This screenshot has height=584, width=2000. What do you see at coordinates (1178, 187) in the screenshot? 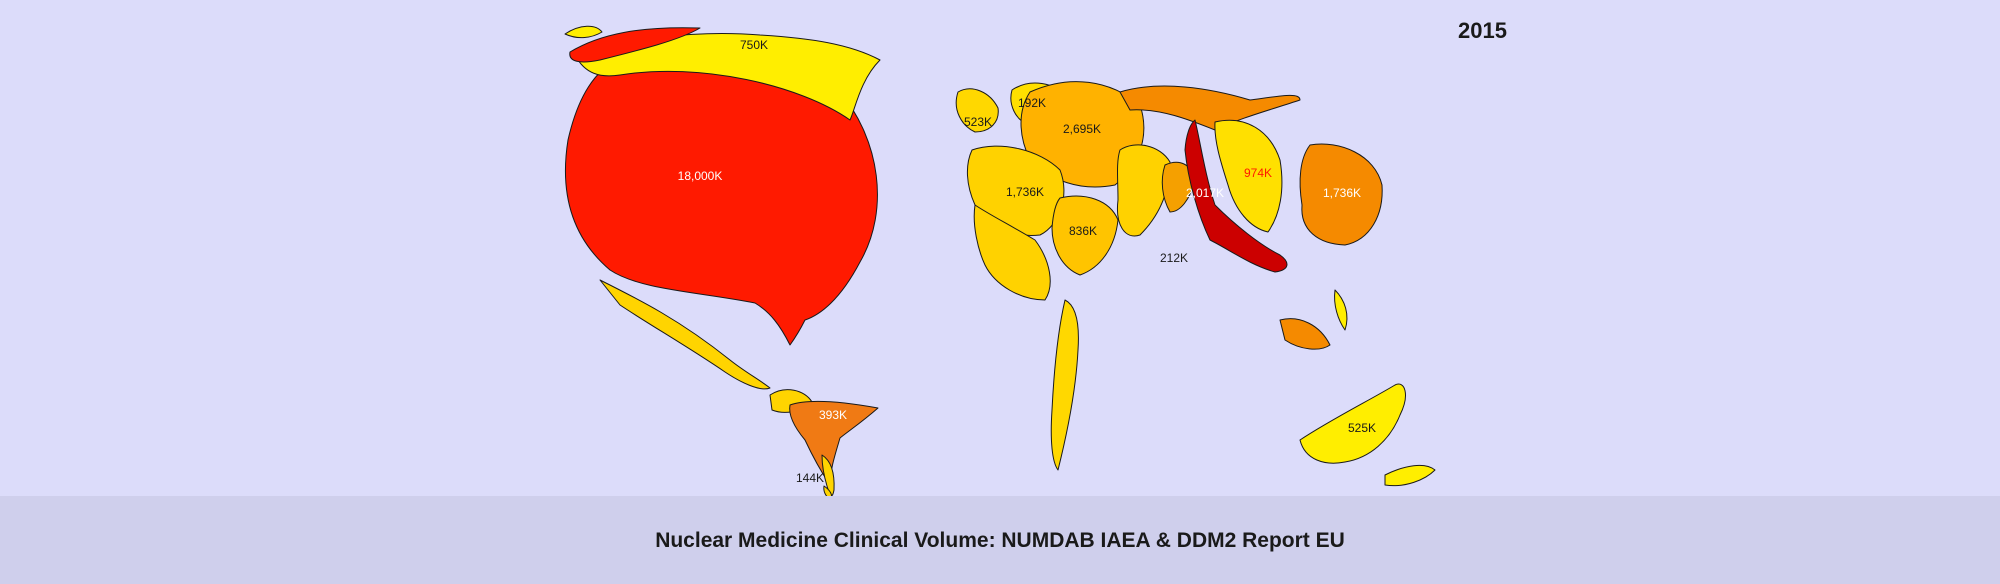
I see `region-middle-east` at bounding box center [1178, 187].